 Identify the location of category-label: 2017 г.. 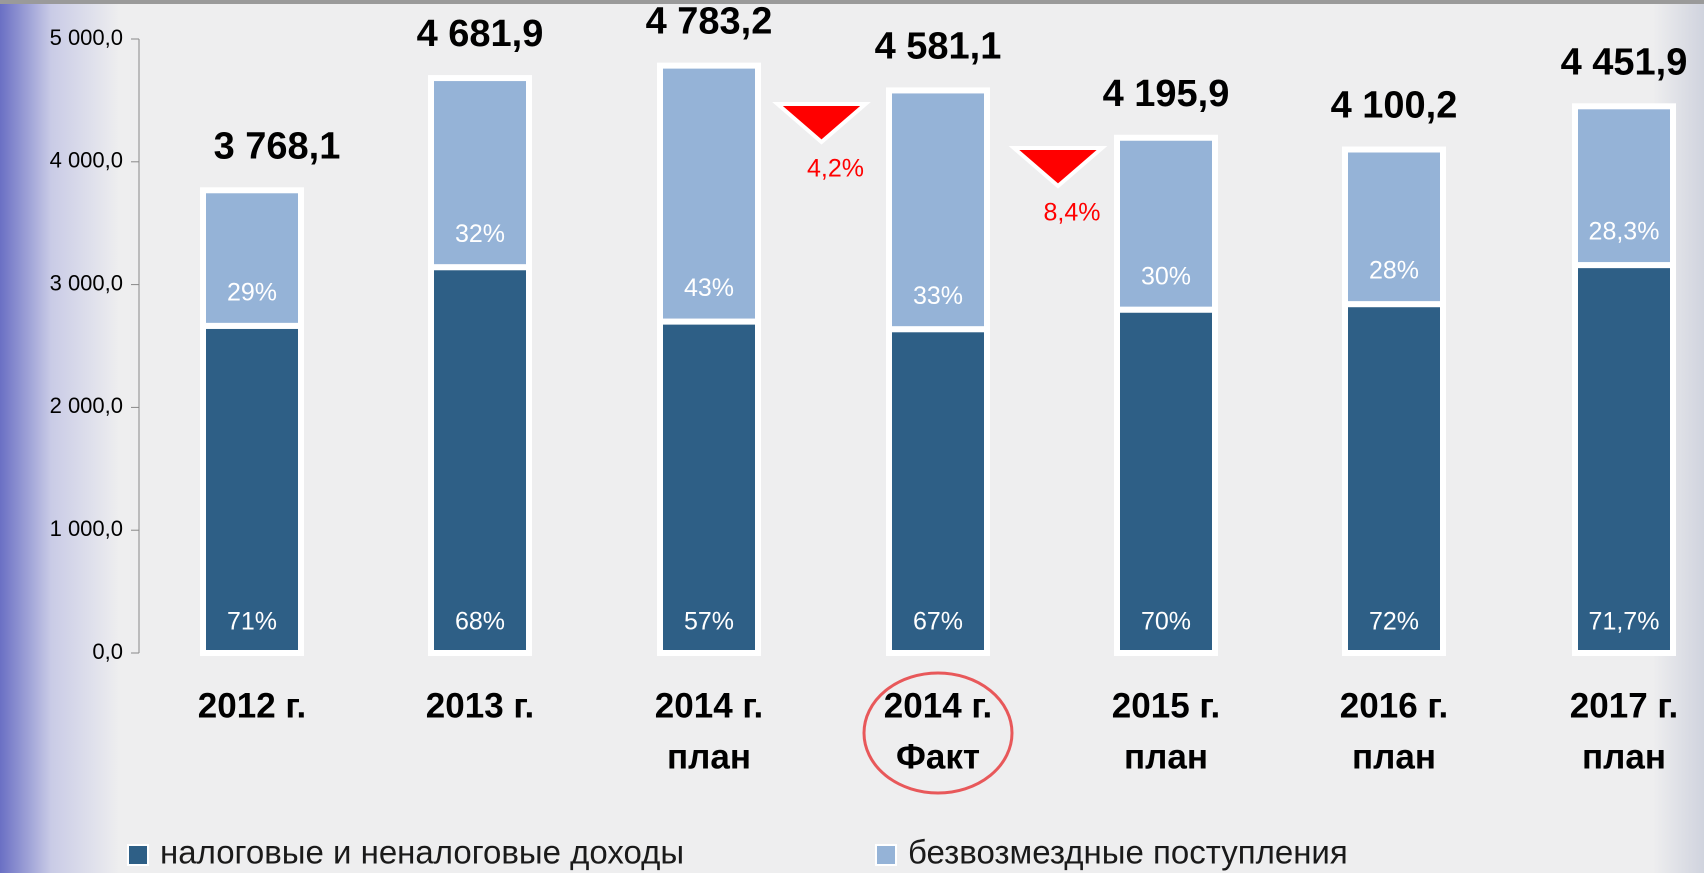
(1624, 705).